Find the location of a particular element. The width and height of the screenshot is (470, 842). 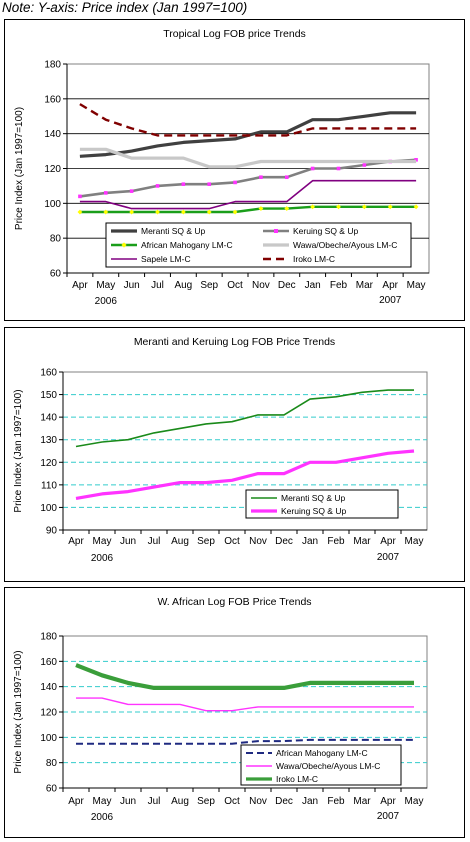

y-tick-label: 80 is located at coordinates (56, 239).